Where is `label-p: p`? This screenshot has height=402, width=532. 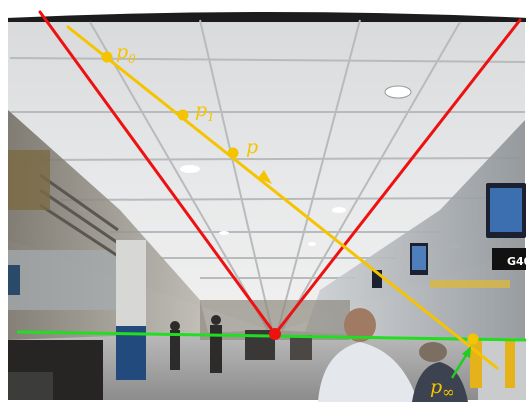
label-p: p is located at coordinates (252, 147).